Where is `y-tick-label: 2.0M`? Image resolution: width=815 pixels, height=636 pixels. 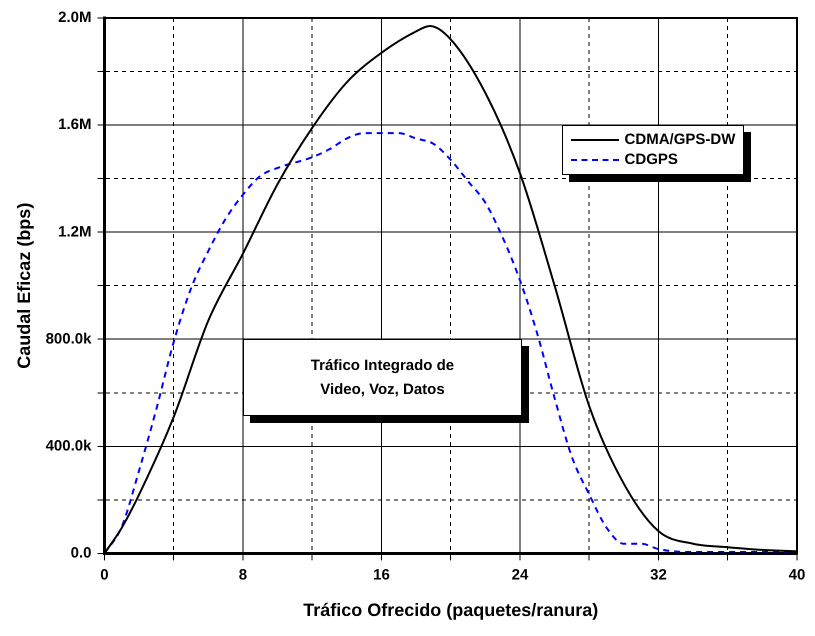 y-tick-label: 2.0M is located at coordinates (75, 17).